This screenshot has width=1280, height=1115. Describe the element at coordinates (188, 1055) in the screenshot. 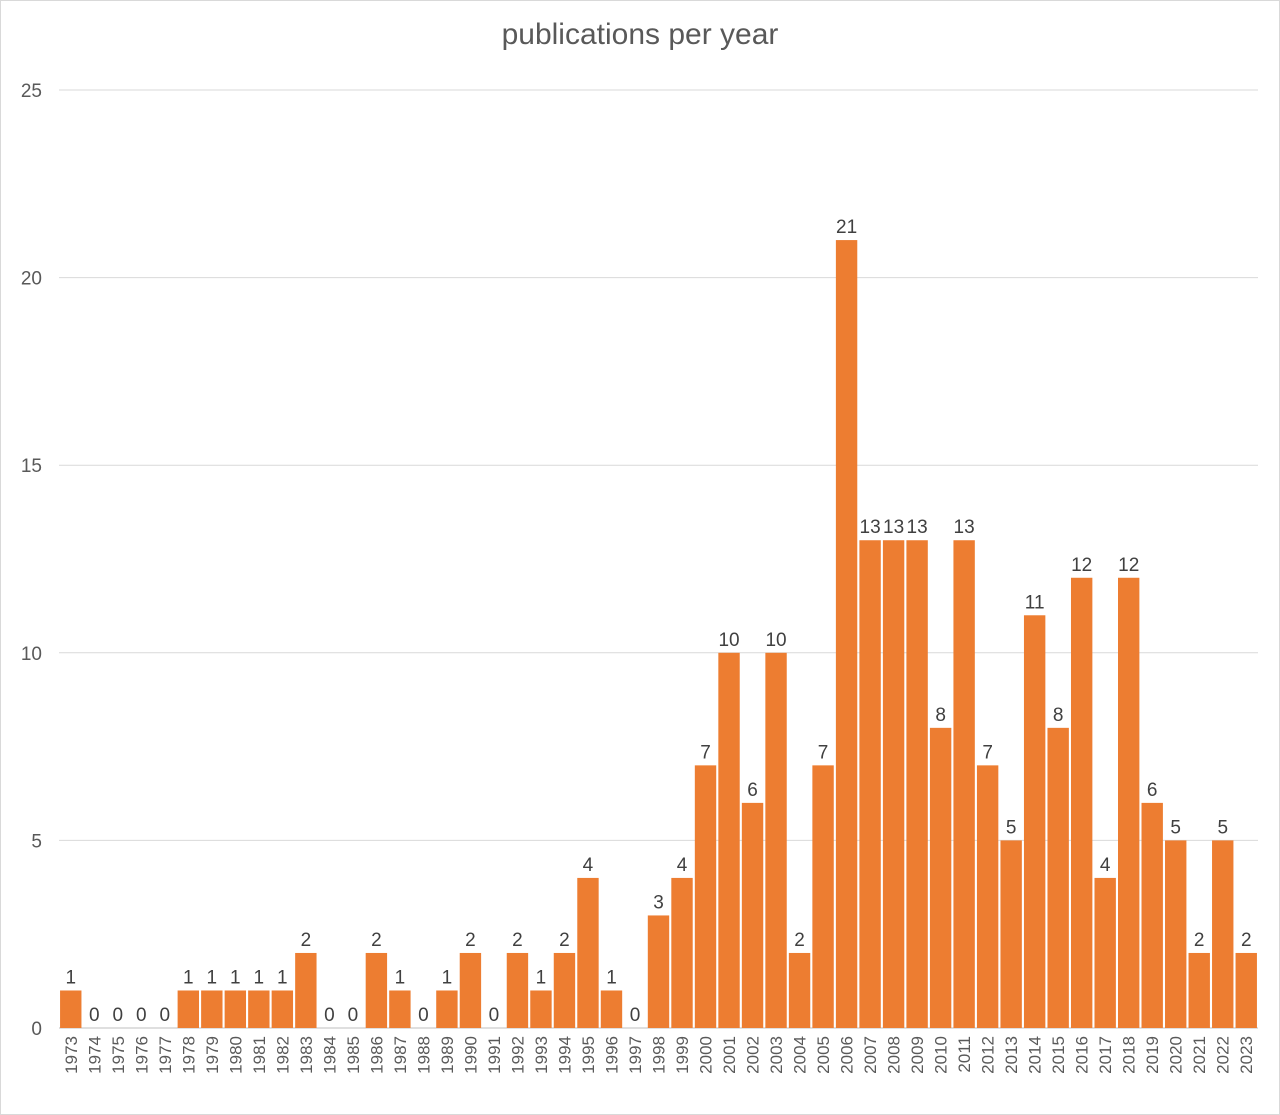

I see `x-tick-label-1978: 1978` at that location.